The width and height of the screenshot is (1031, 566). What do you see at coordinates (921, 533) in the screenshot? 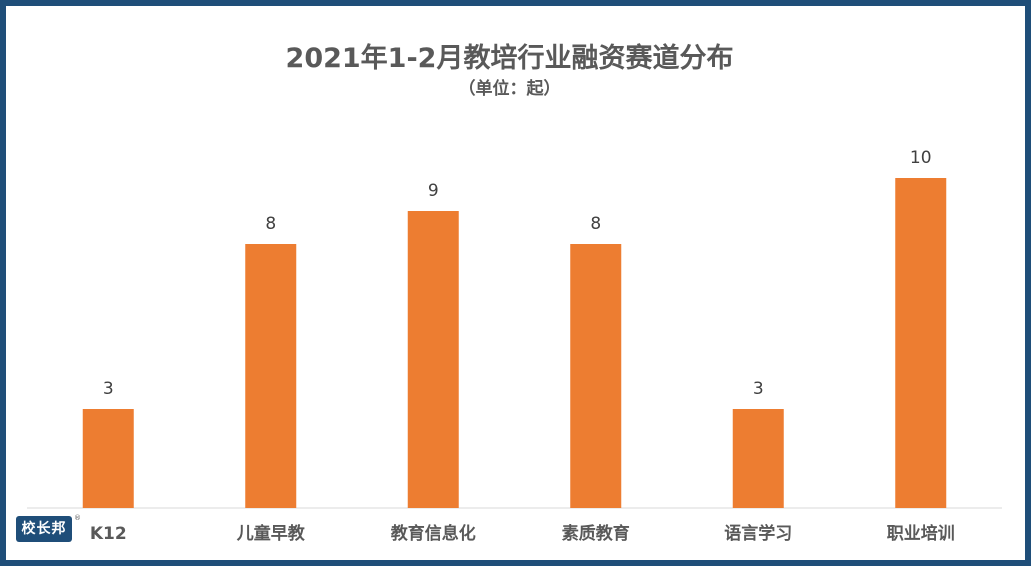
I see `category-label-5: 职业培训` at bounding box center [921, 533].